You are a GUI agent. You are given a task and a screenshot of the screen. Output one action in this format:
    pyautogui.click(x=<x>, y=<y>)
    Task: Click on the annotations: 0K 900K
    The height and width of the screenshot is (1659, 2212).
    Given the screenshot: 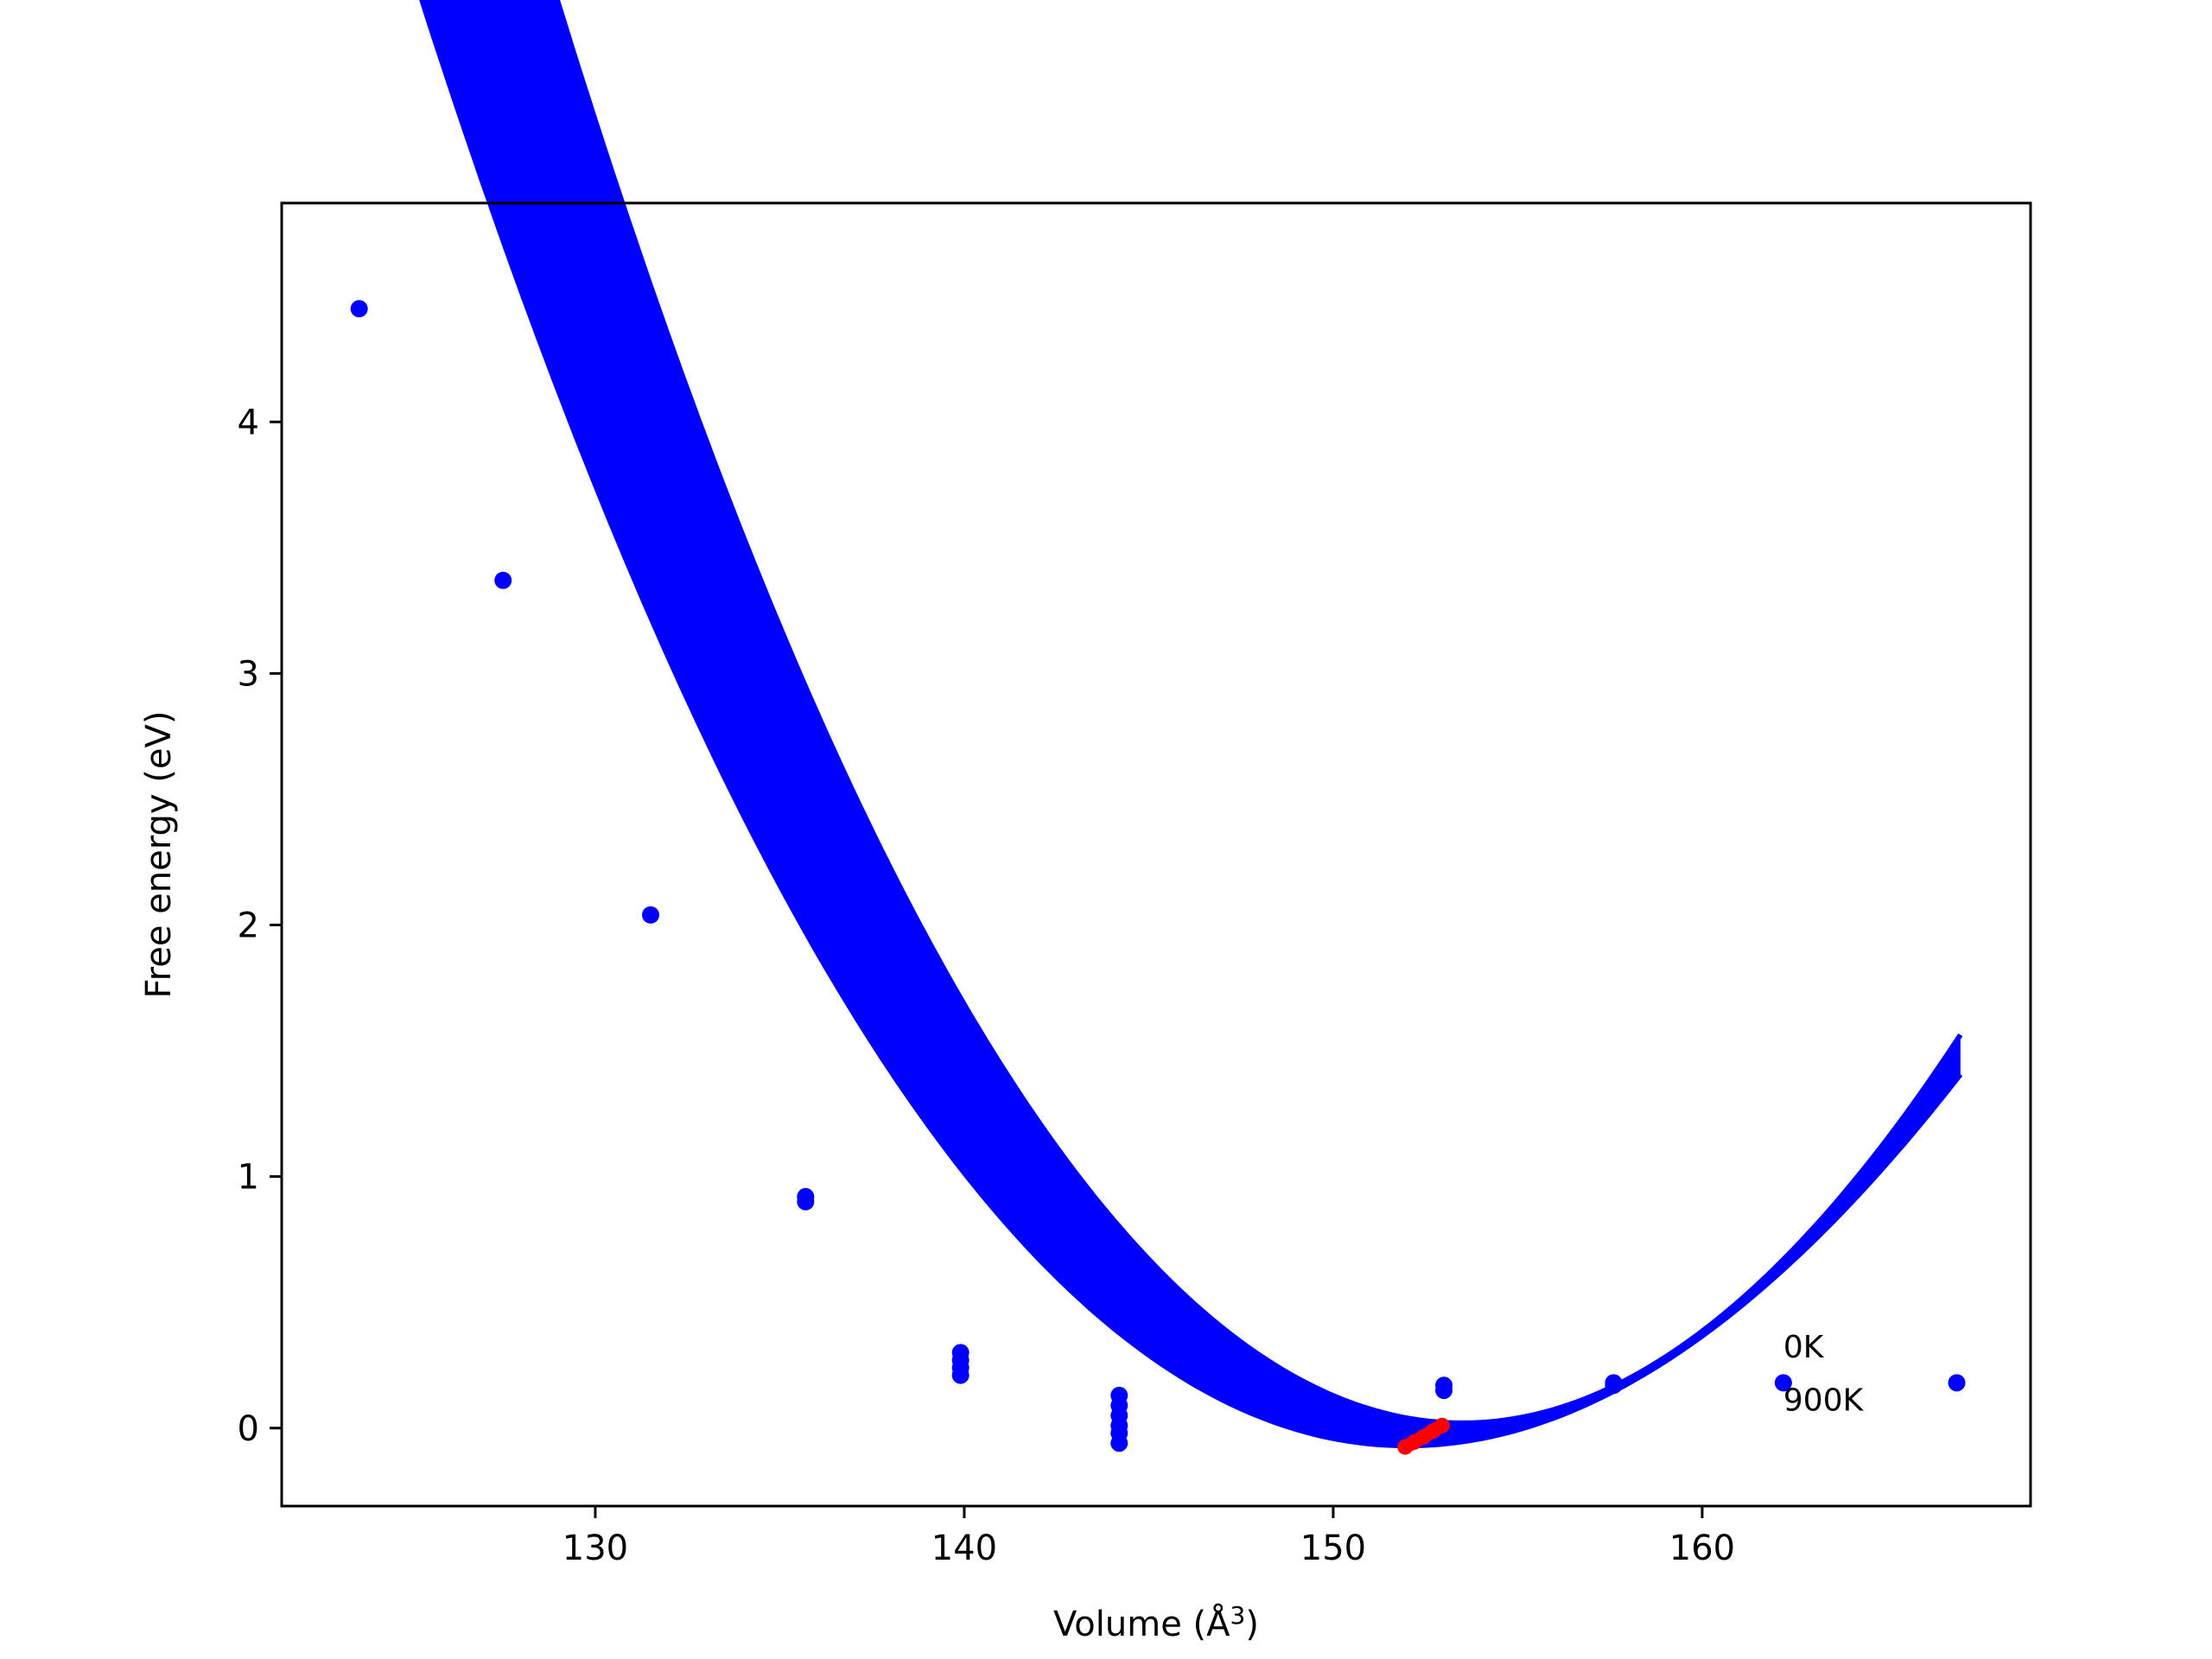 What is the action you would take?
    pyautogui.click(x=1824, y=1374)
    